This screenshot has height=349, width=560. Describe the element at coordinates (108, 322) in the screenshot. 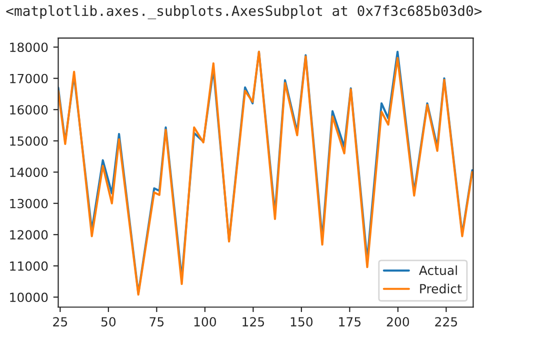

I see `x-tick-label: 50` at that location.